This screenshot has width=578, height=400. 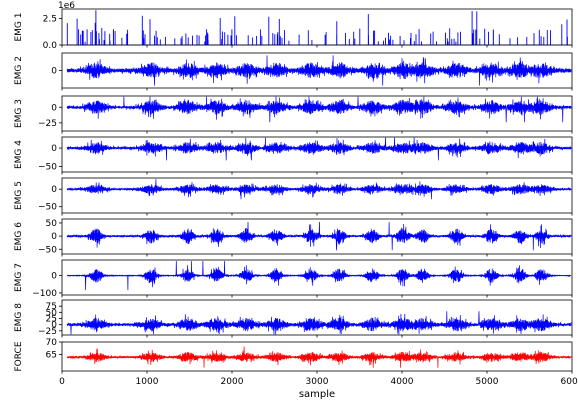 I want to click on ytick-label: 0.0, so click(x=50, y=46).